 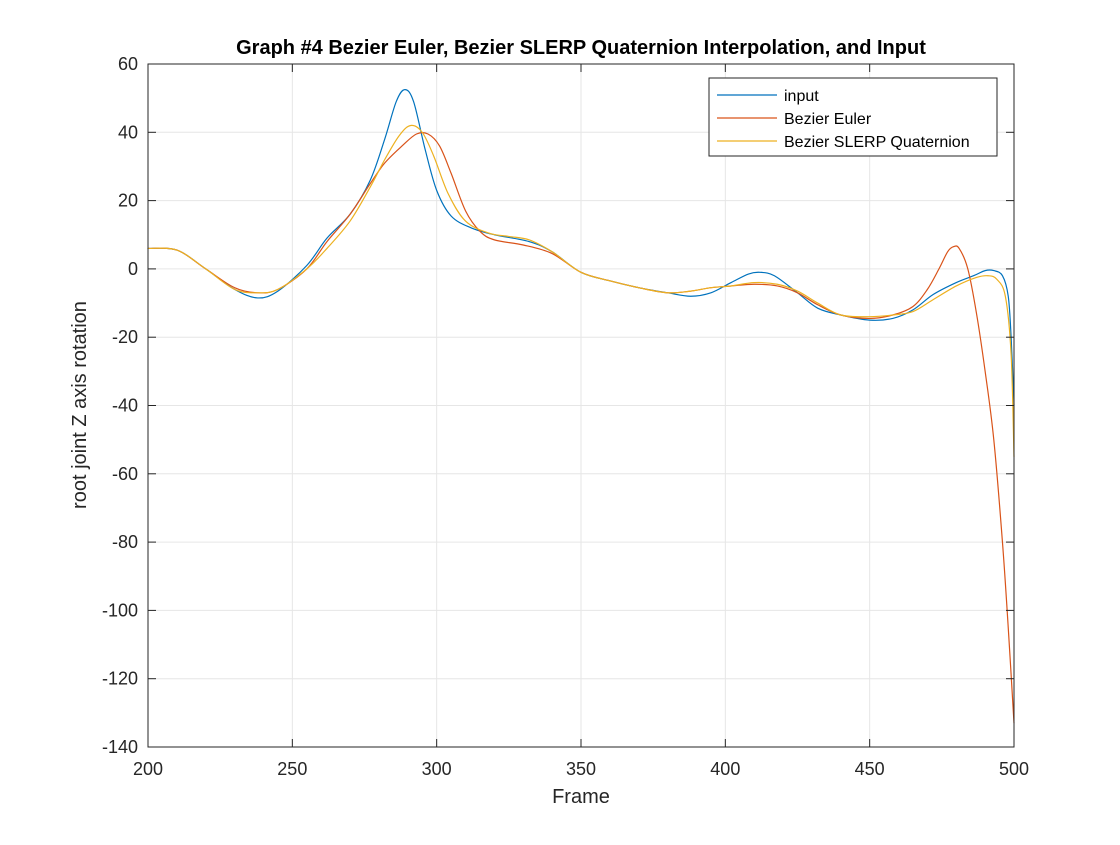 What do you see at coordinates (128, 201) in the screenshot?
I see `y-tick-label: 20` at bounding box center [128, 201].